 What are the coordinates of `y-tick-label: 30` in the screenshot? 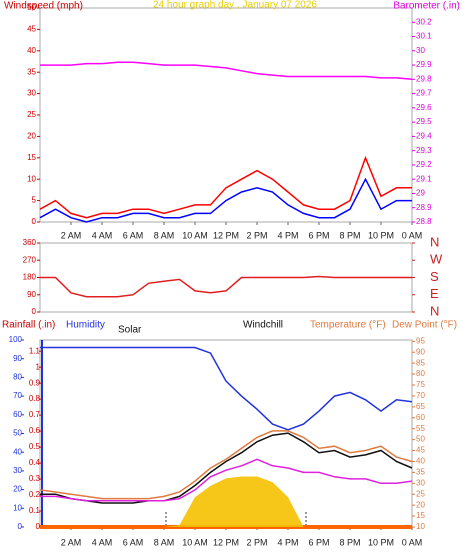 It's located at (31, 93).